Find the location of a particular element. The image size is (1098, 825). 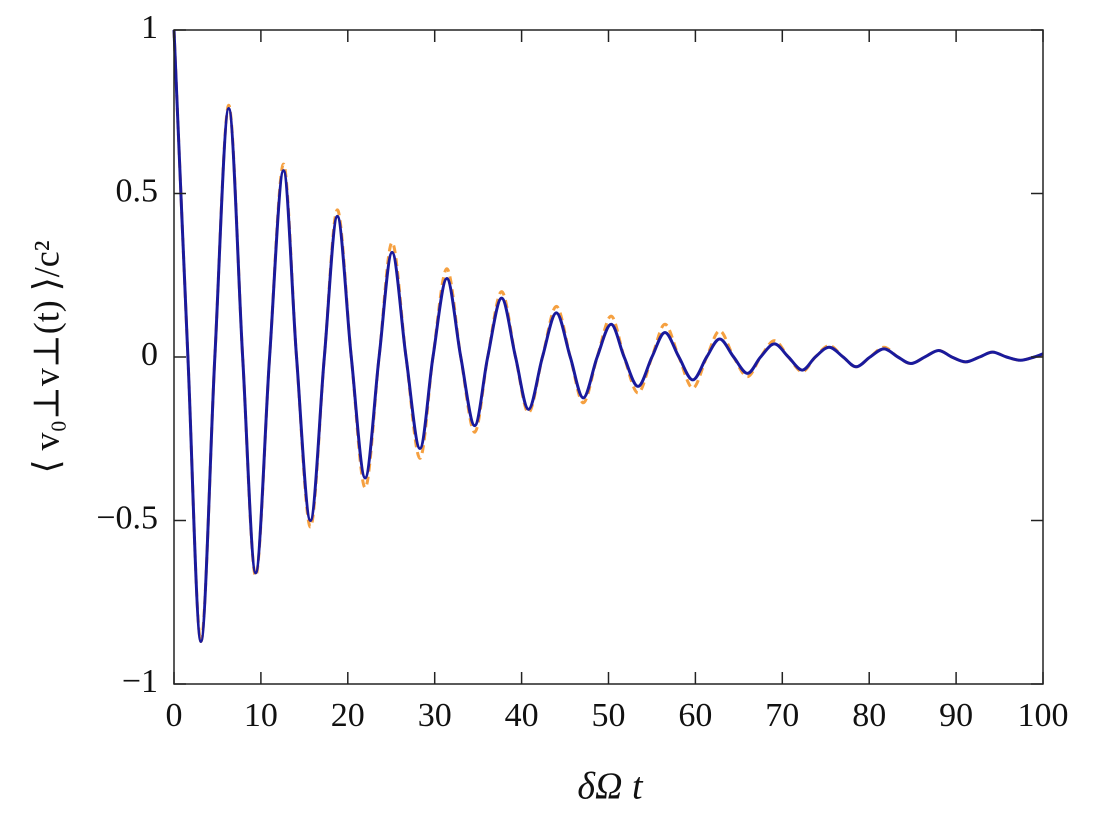

x-tick-label: 20 is located at coordinates (348, 715).